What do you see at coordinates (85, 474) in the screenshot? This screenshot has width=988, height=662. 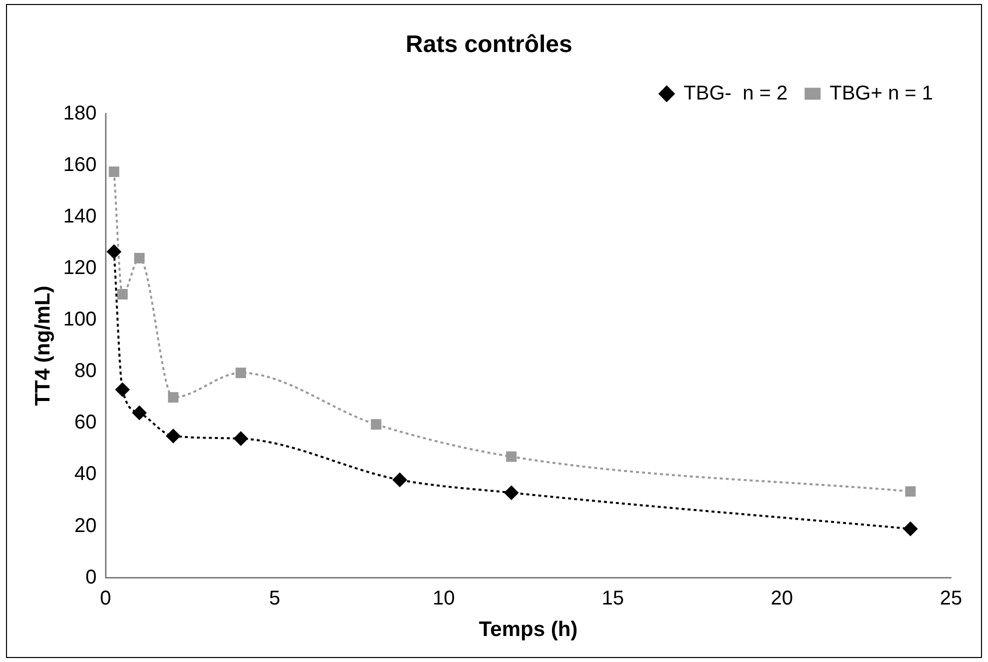 I see `y-tick-label: 40` at bounding box center [85, 474].